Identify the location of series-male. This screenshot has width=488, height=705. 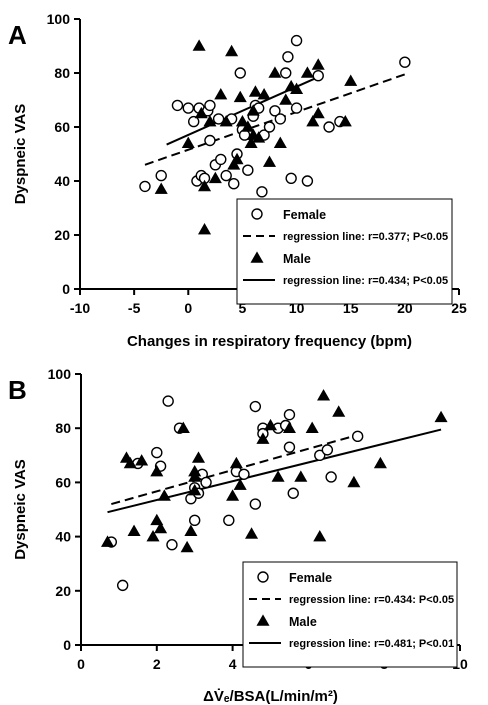
(256, 137).